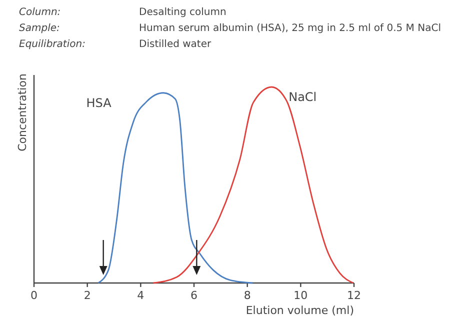 The image size is (471, 330). What do you see at coordinates (194, 295) in the screenshot?
I see `x-tick-label: 6` at bounding box center [194, 295].